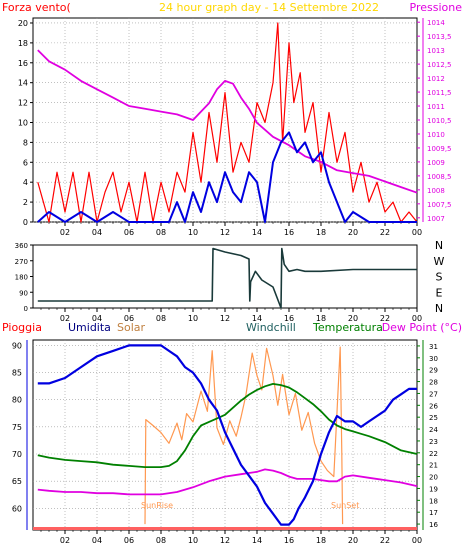 The height and width of the screenshot is (555, 466). I want to click on temperature-x-tick-label: 08, so click(161, 540).